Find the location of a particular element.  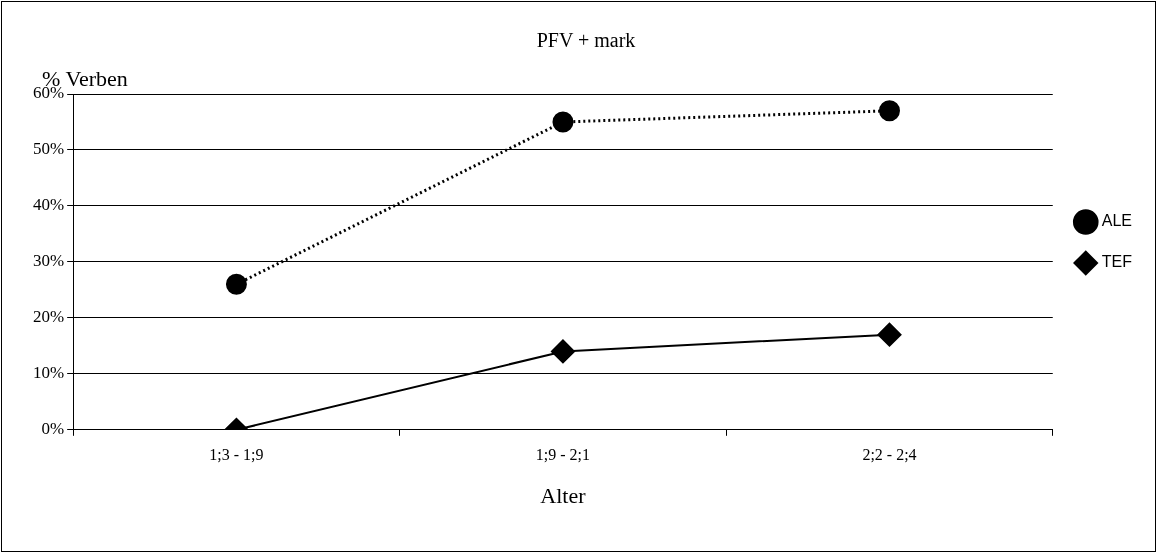

y-tick-label: 40% is located at coordinates (48, 205).